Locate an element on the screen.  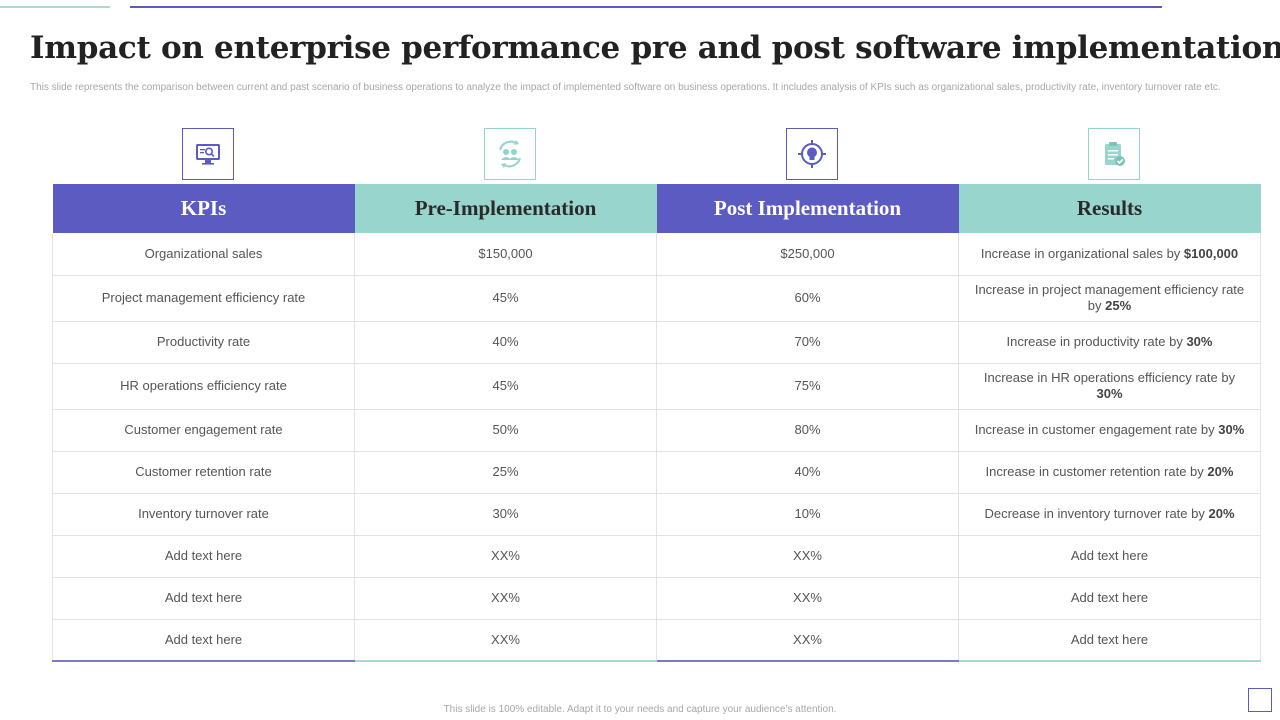
post-implementation-cell: 75% is located at coordinates (807, 386).